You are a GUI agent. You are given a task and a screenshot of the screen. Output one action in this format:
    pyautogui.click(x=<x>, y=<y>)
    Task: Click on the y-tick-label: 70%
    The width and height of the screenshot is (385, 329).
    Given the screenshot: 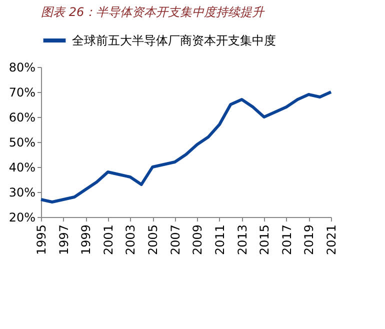 What is the action you would take?
    pyautogui.click(x=22, y=93)
    